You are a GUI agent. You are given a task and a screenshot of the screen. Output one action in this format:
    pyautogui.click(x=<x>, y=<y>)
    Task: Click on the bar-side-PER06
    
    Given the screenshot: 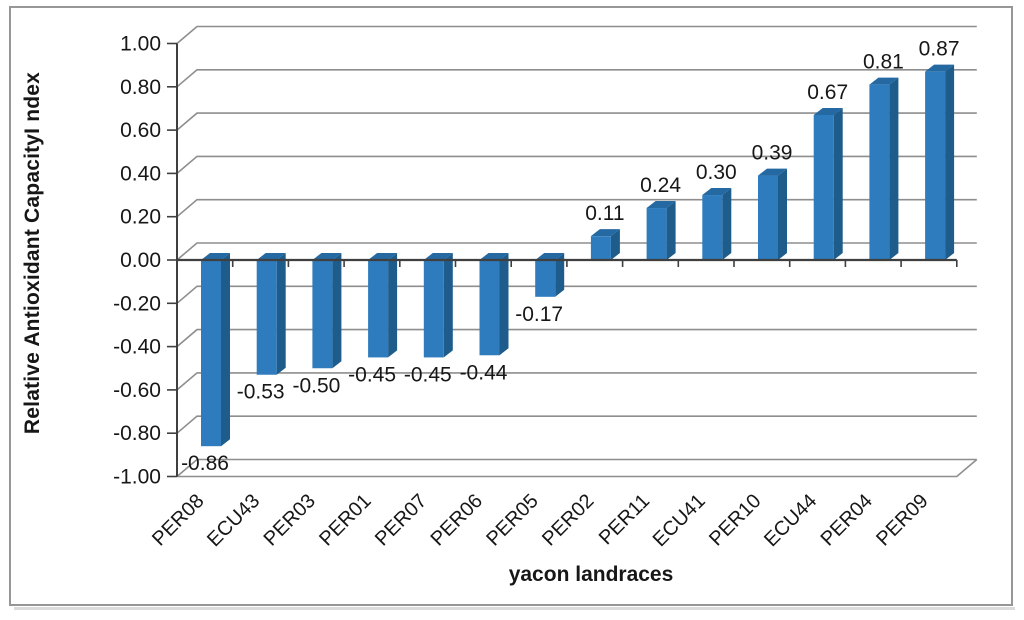 What is the action you would take?
    pyautogui.click(x=504, y=304)
    